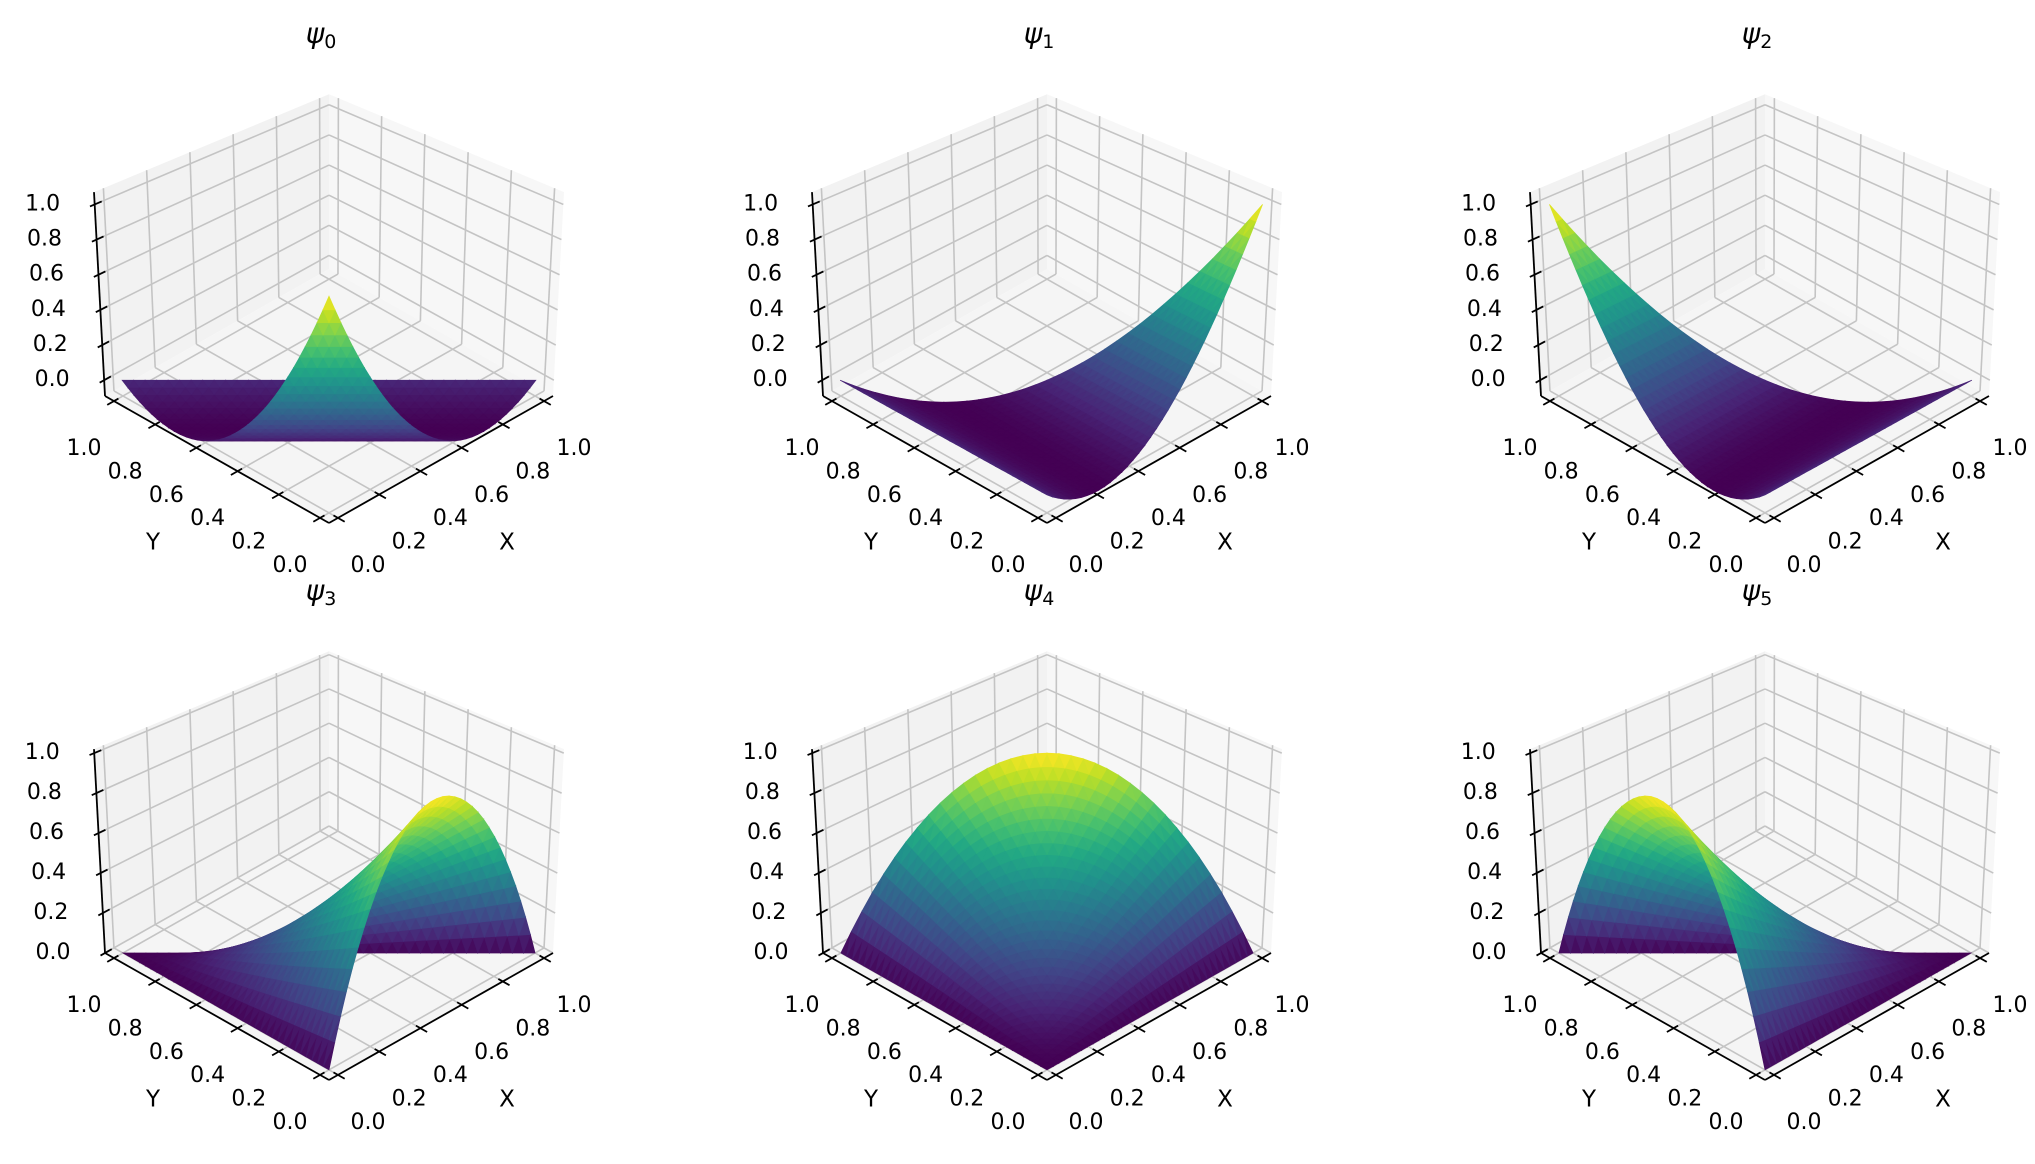 The image size is (2035, 1164). I want to click on gridline-y-floor, so click(944, 337).